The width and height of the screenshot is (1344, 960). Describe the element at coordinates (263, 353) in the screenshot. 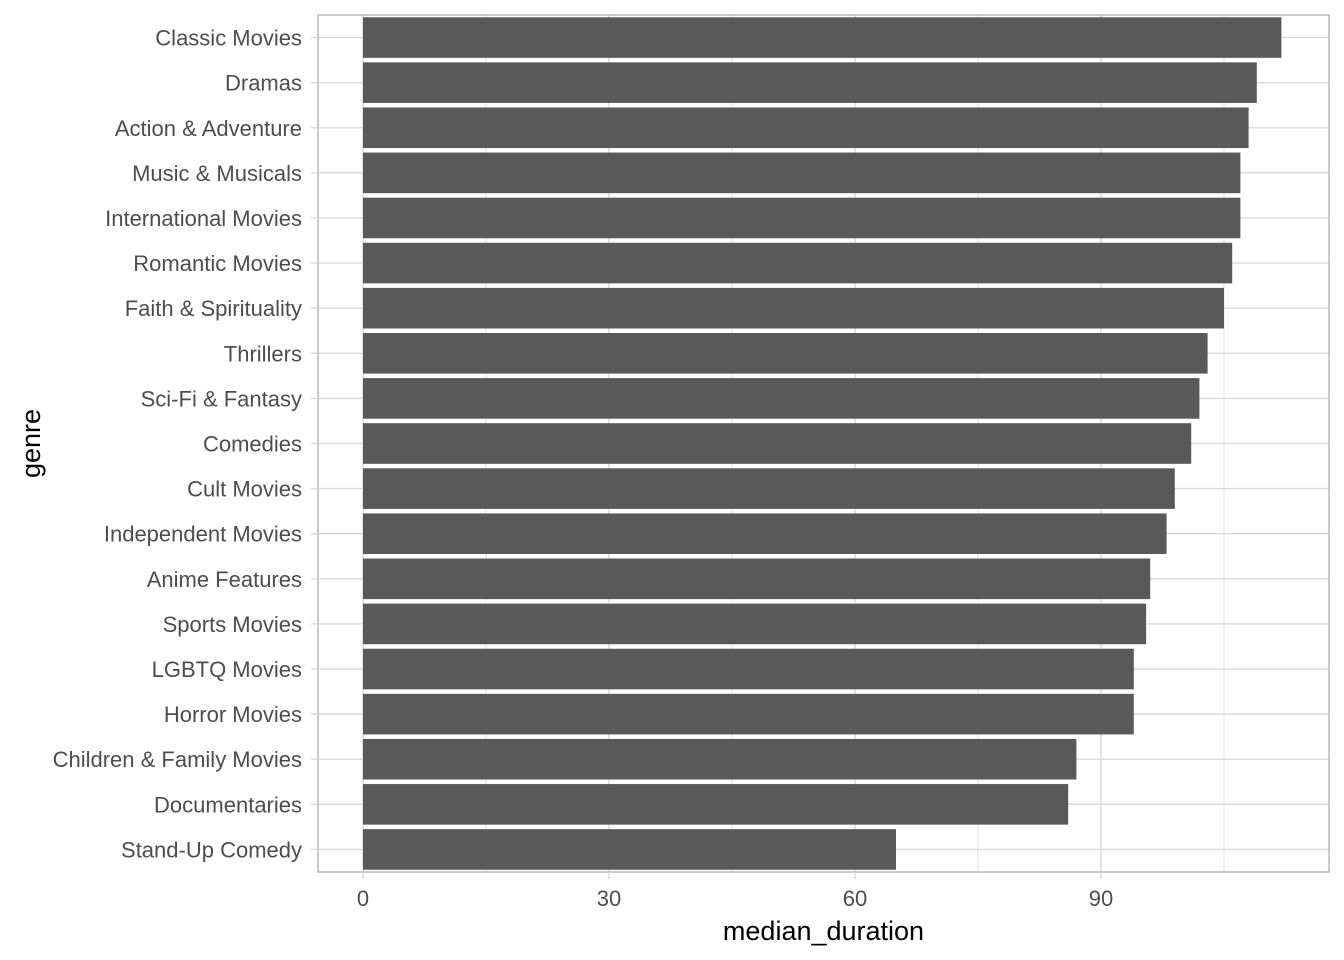

I see `y-tick-label: Thrillers` at that location.